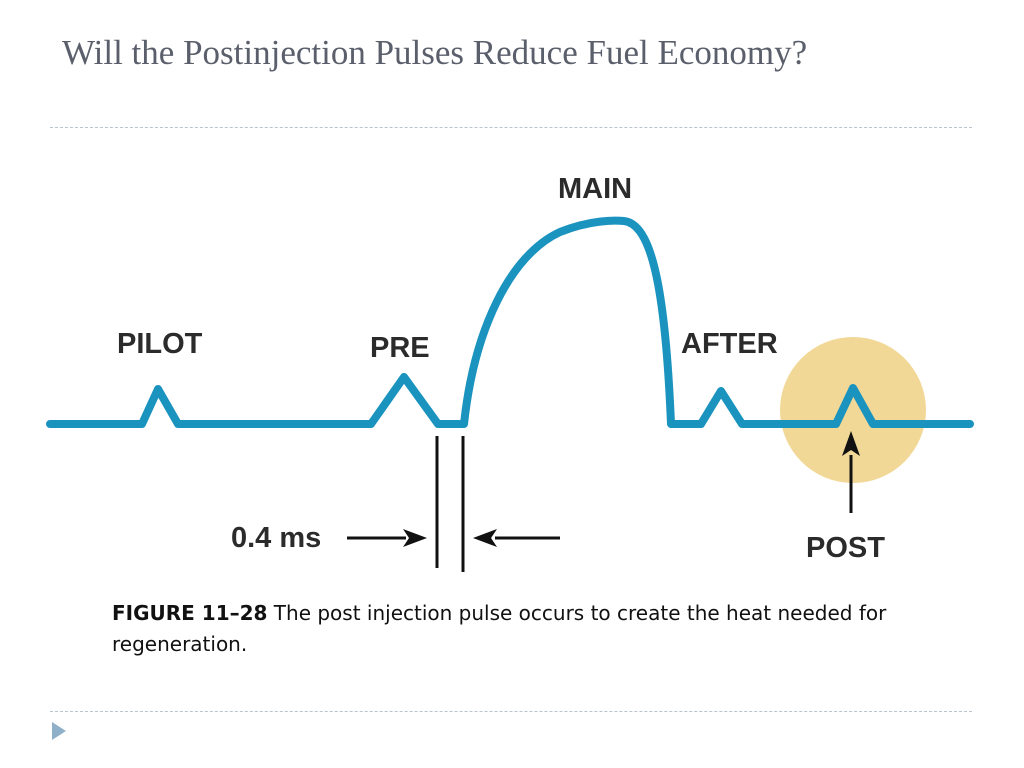 The width and height of the screenshot is (1024, 768). Describe the element at coordinates (400, 348) in the screenshot. I see `label-pre: PRE` at that location.